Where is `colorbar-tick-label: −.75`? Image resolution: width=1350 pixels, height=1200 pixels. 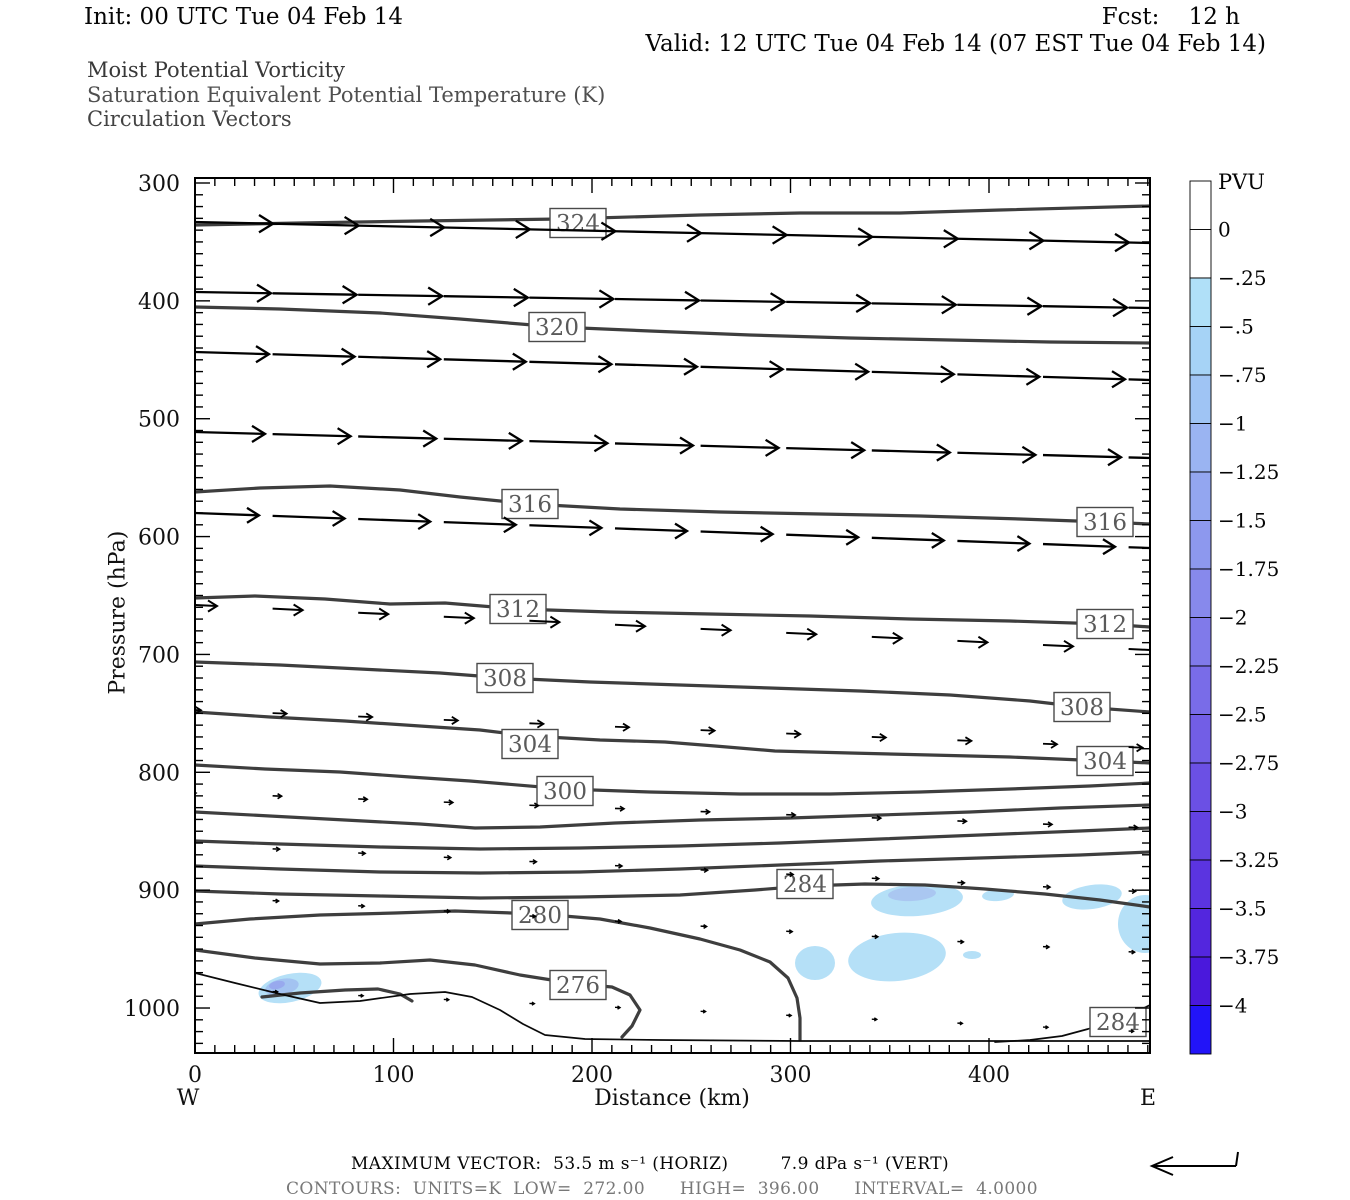
colorbar-tick-label: −.75 is located at coordinates (1242, 375).